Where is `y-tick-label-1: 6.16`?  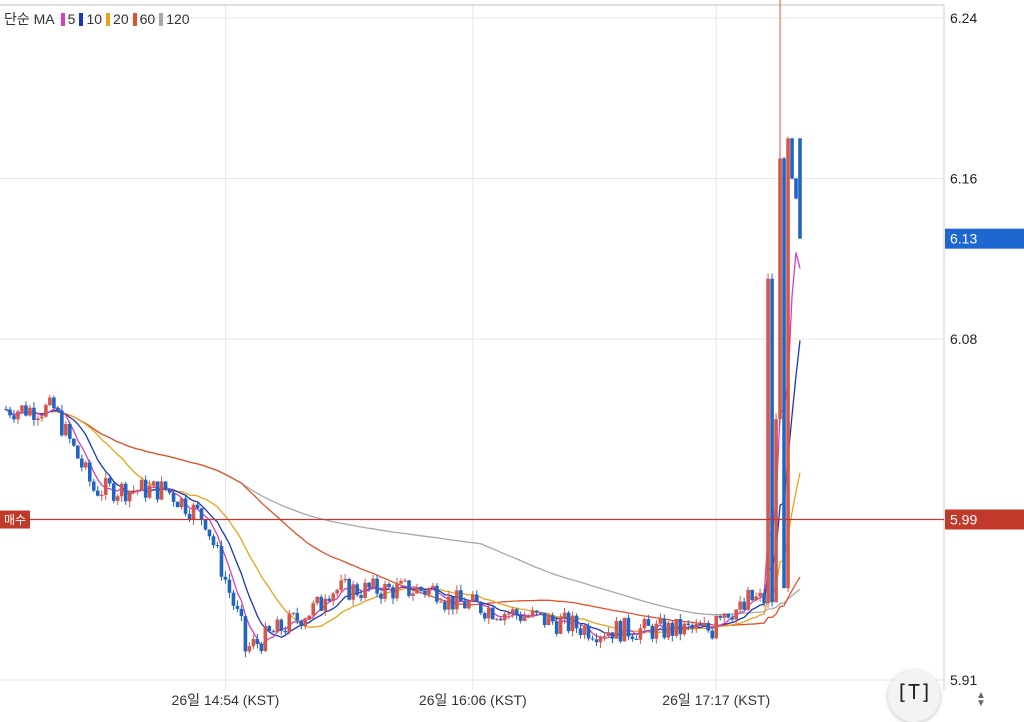 y-tick-label-1: 6.16 is located at coordinates (963, 178).